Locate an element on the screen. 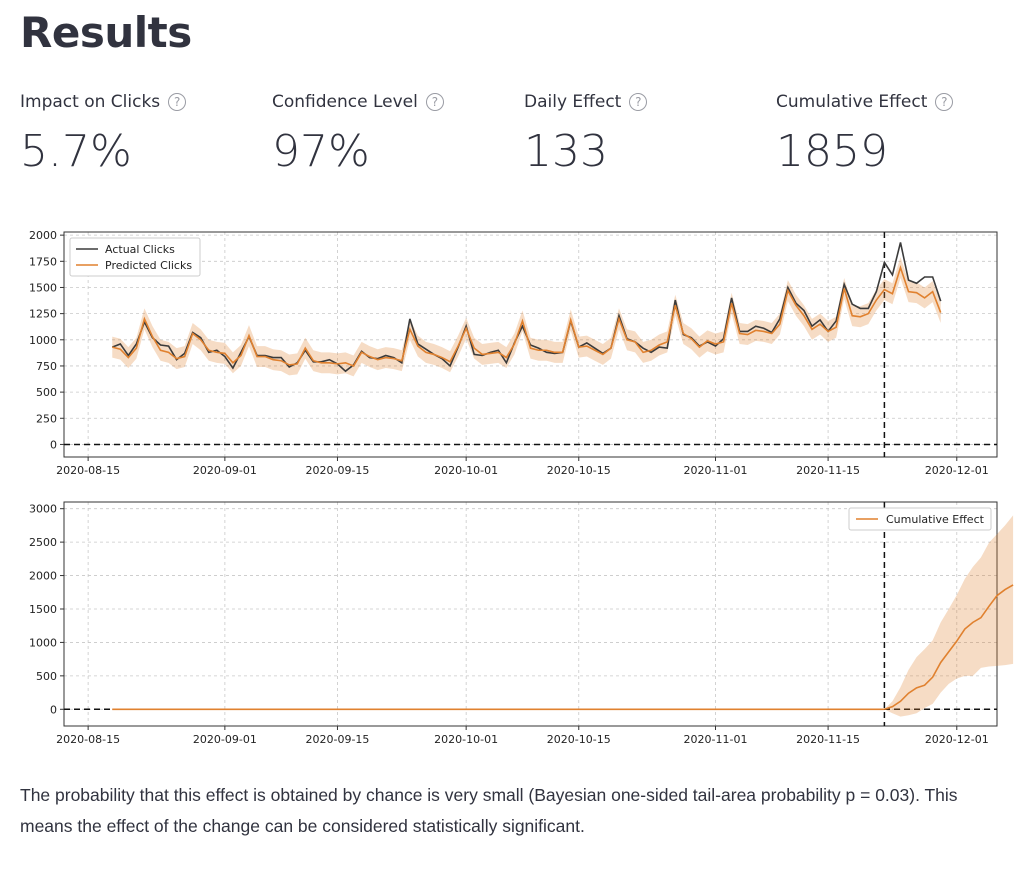 This screenshot has width=1024, height=870. legend-label: Actual Clicks is located at coordinates (140, 249).